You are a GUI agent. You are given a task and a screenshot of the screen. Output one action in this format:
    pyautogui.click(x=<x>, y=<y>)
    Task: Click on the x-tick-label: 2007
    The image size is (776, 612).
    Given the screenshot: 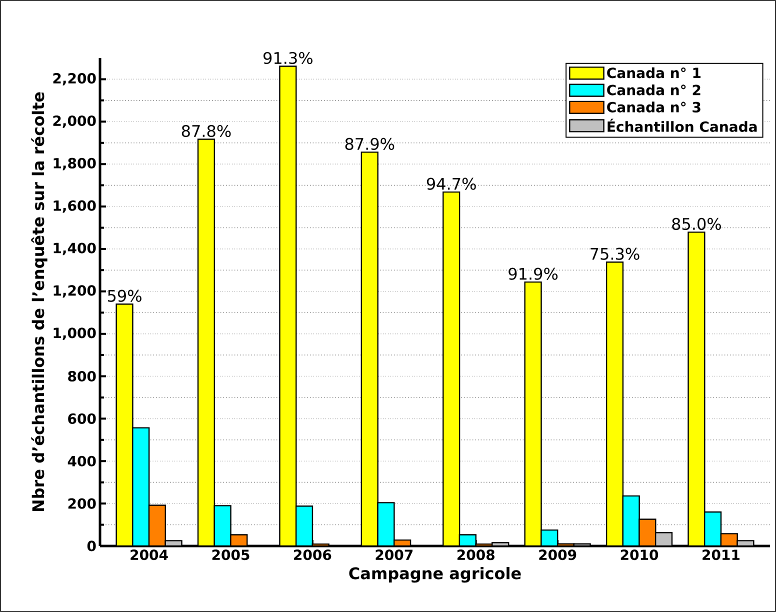 What is the action you would take?
    pyautogui.click(x=394, y=555)
    